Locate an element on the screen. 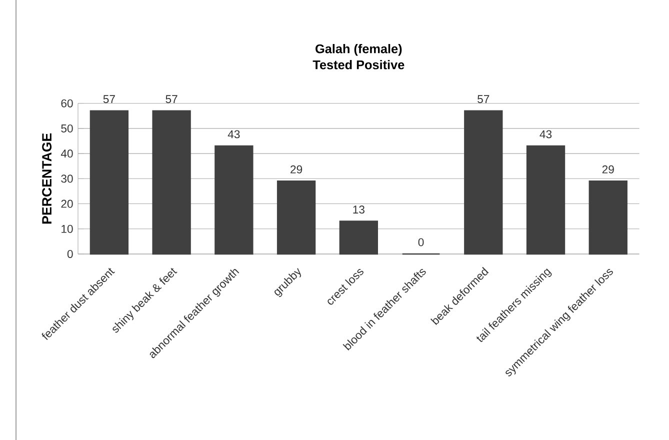 The width and height of the screenshot is (669, 440). y-tick-label: 30 is located at coordinates (67, 178).